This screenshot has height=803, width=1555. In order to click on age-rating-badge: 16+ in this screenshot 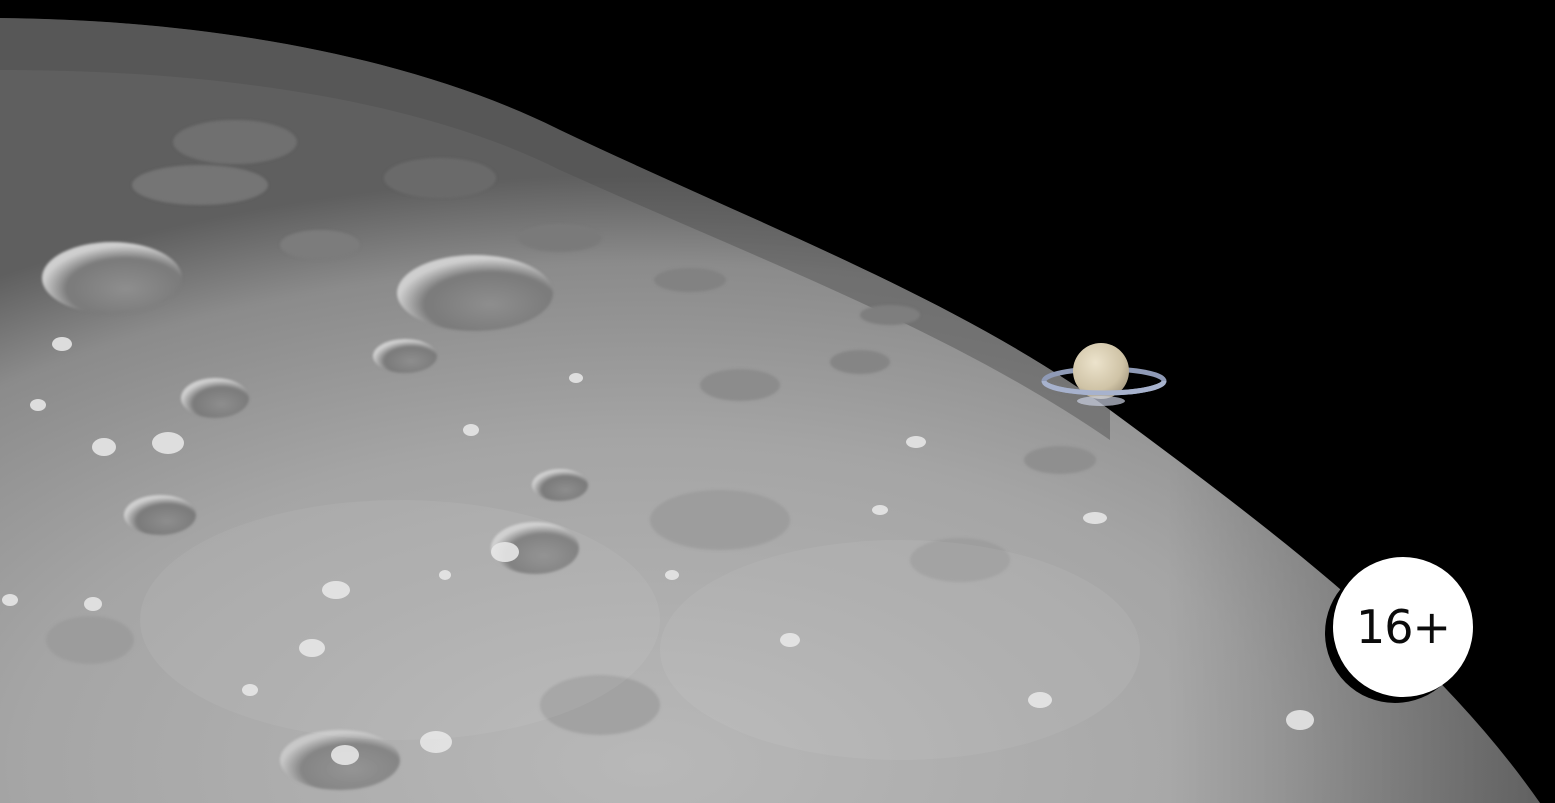, I will do `click(1403, 627)`.